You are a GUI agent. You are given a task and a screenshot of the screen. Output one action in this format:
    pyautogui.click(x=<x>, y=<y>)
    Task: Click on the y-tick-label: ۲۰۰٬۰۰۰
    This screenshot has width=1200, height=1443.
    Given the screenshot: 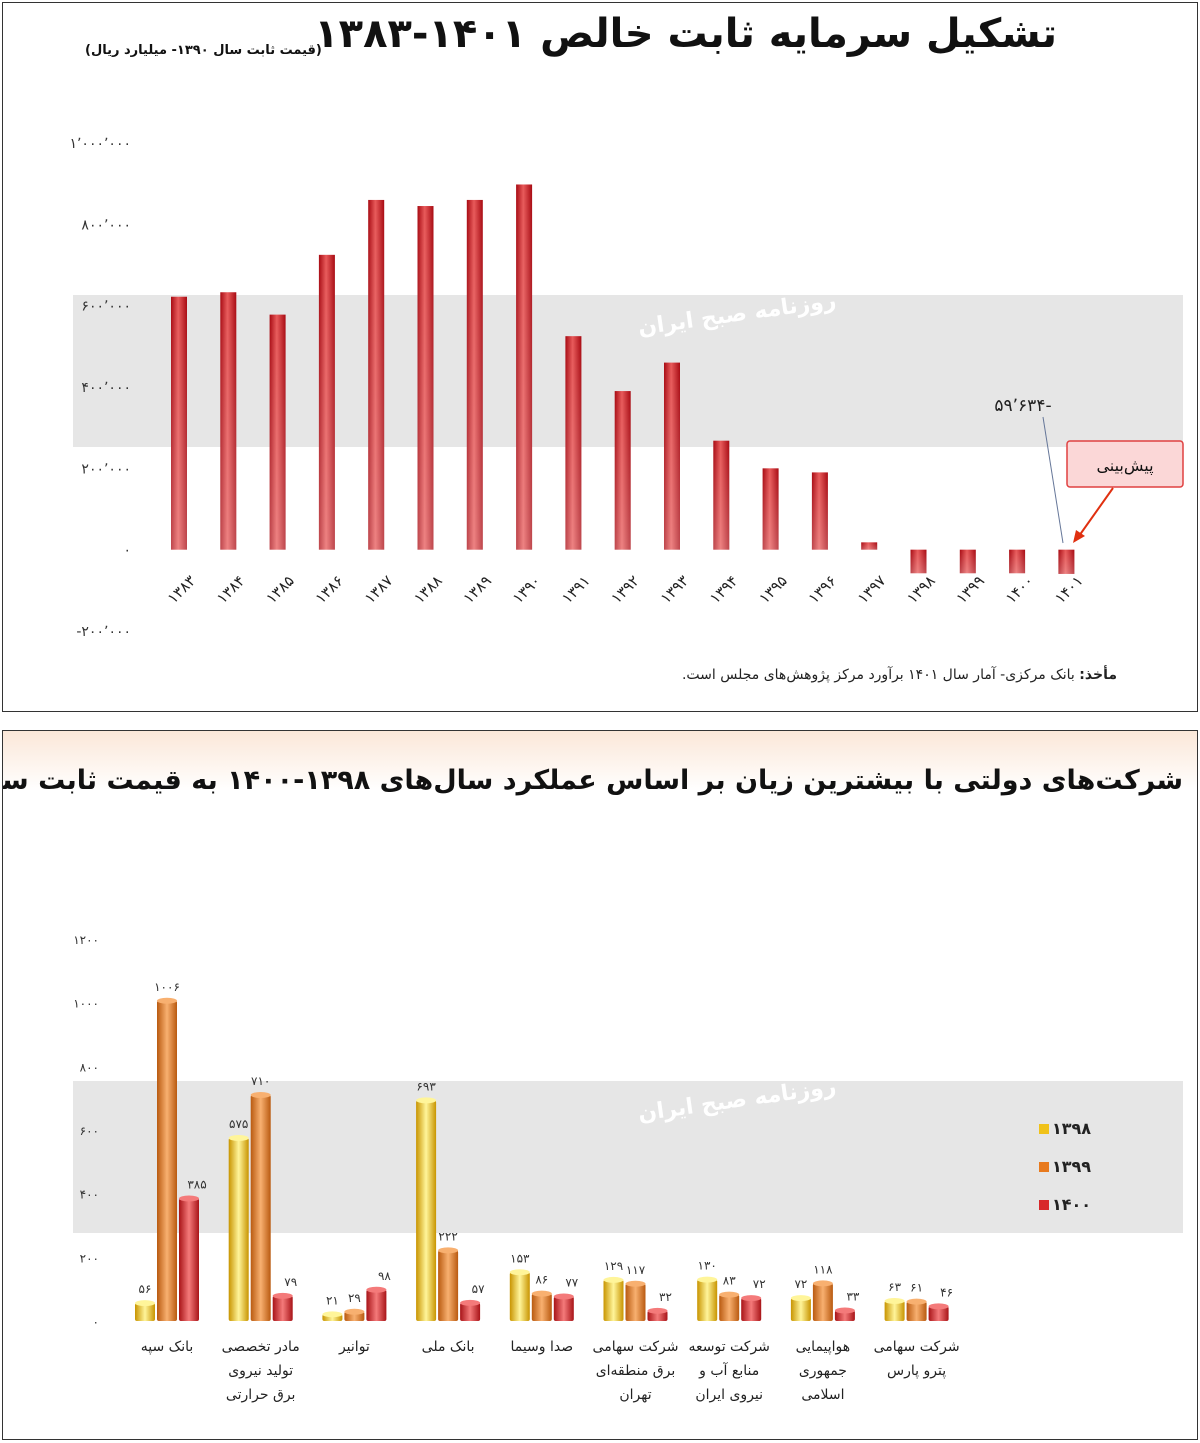 What is the action you would take?
    pyautogui.click(x=106, y=469)
    